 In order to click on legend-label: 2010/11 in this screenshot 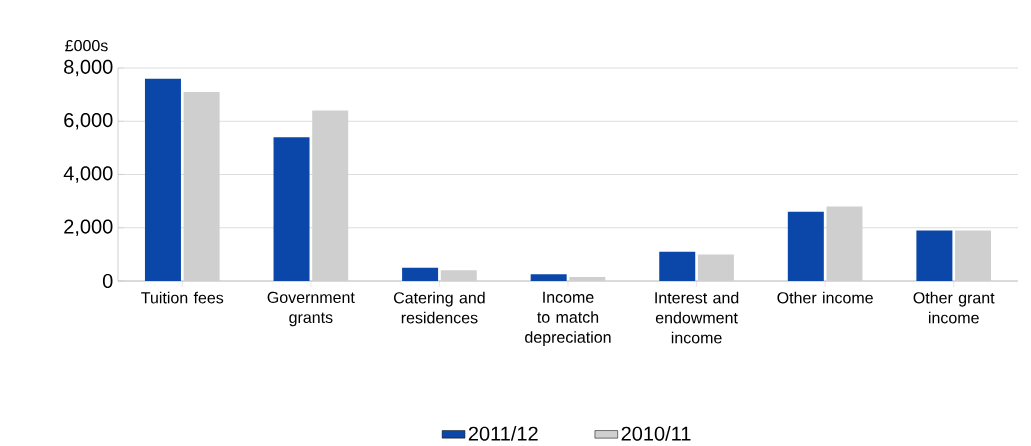, I will do `click(656, 433)`.